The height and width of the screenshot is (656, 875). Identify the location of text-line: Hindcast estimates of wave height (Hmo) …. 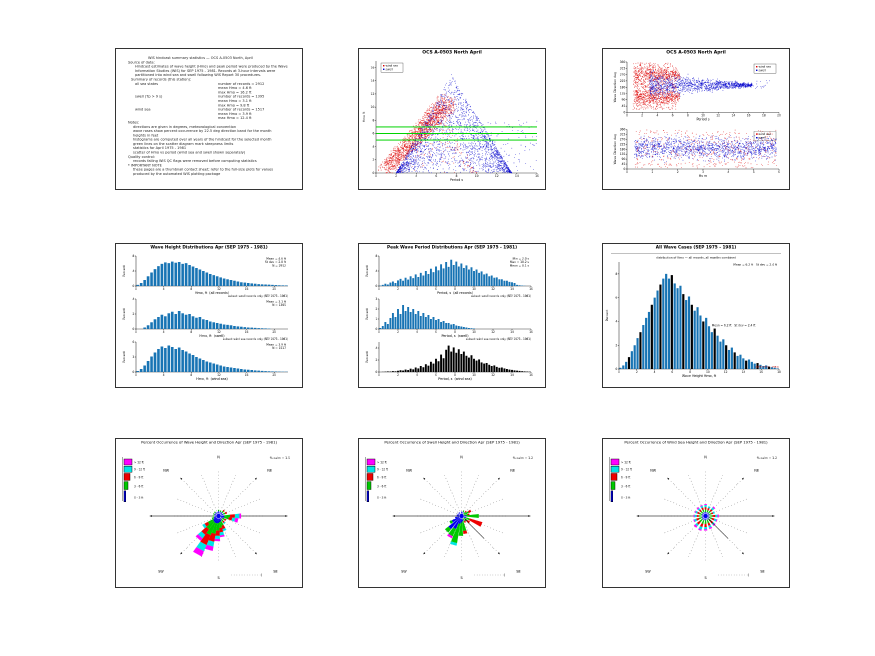
(211, 66).